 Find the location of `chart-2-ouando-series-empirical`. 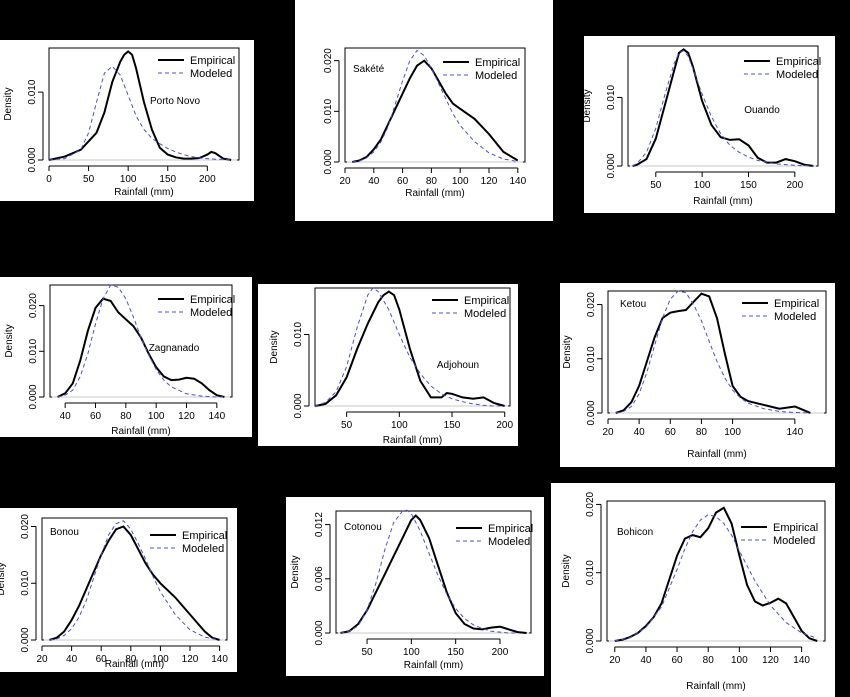

chart-2-ouando-series-empirical is located at coordinates (723, 107).